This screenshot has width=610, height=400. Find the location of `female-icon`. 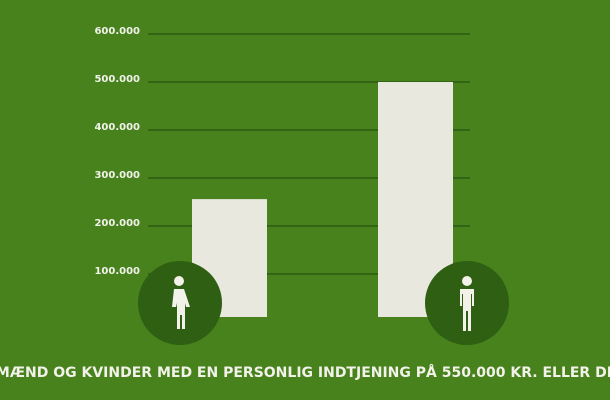

female-icon is located at coordinates (180, 303).